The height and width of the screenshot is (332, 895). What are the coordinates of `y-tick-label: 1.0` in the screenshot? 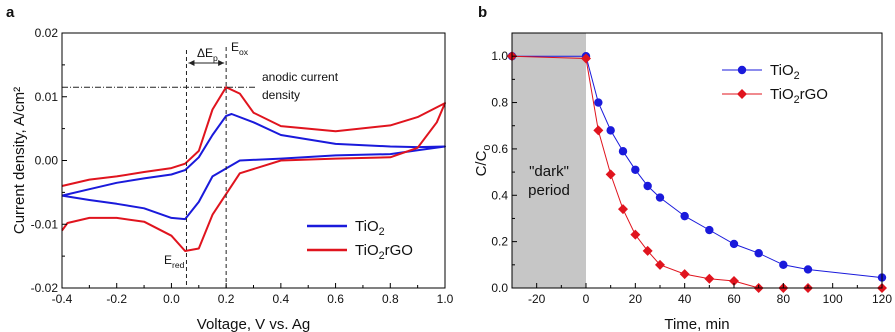 It's located at (499, 56).